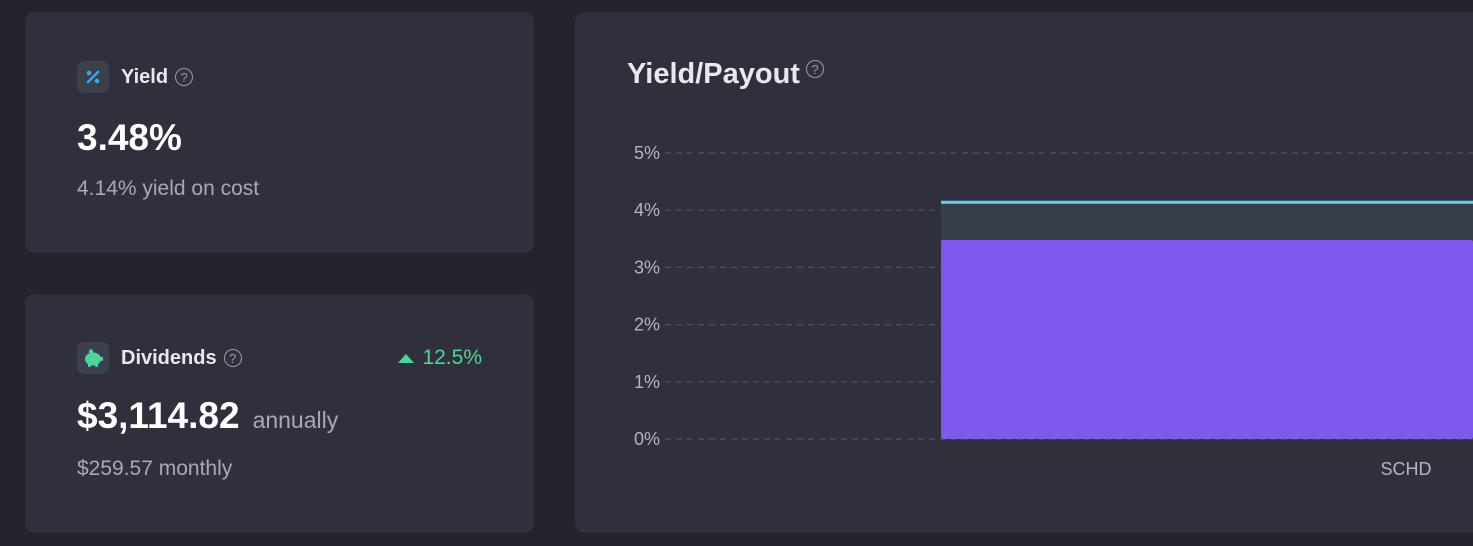 The height and width of the screenshot is (546, 1473). I want to click on yield-label: Yield, so click(145, 76).